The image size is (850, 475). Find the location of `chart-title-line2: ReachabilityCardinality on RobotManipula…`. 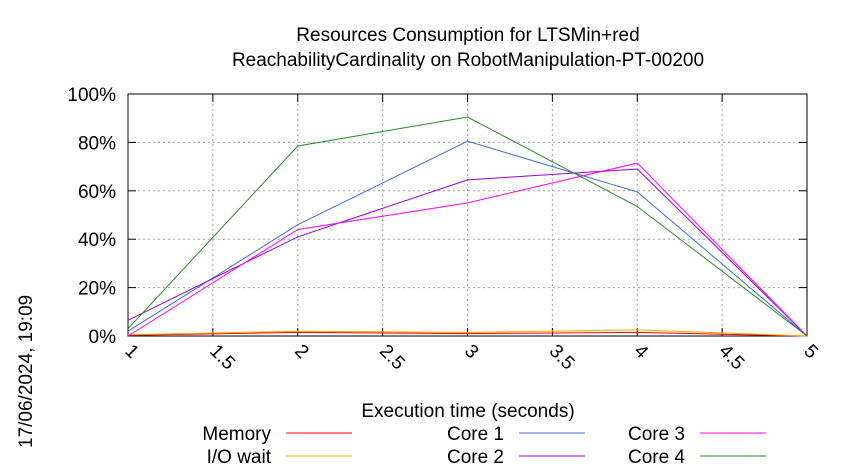

chart-title-line2: ReachabilityCardinality on RobotManipula… is located at coordinates (468, 60).